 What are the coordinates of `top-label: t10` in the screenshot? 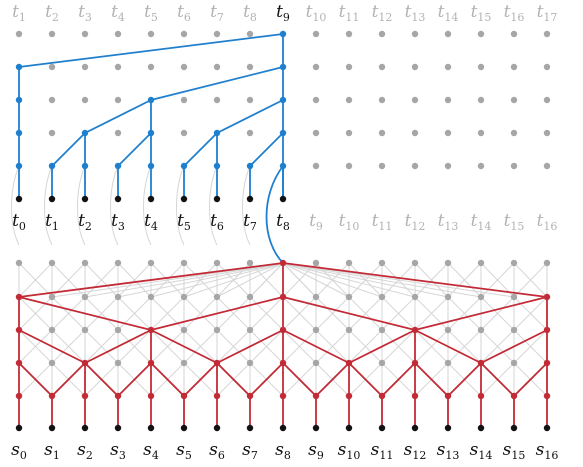 It's located at (316, 13).